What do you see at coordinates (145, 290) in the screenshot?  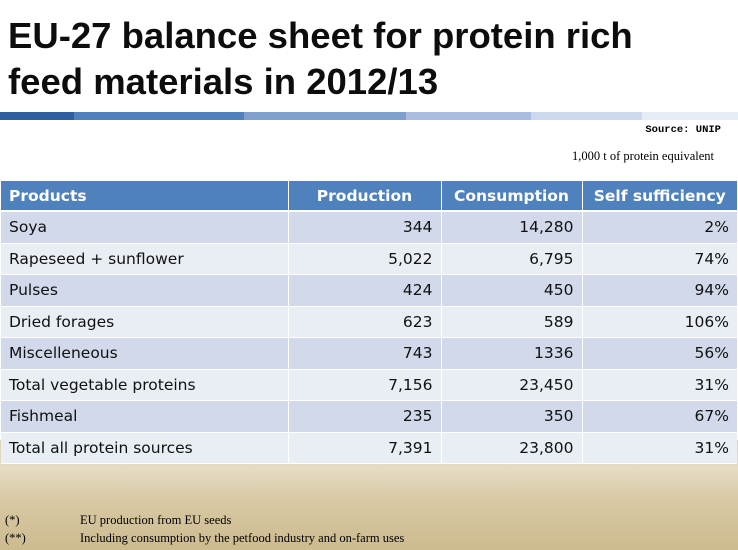 I see `cell-product: Pulses` at bounding box center [145, 290].